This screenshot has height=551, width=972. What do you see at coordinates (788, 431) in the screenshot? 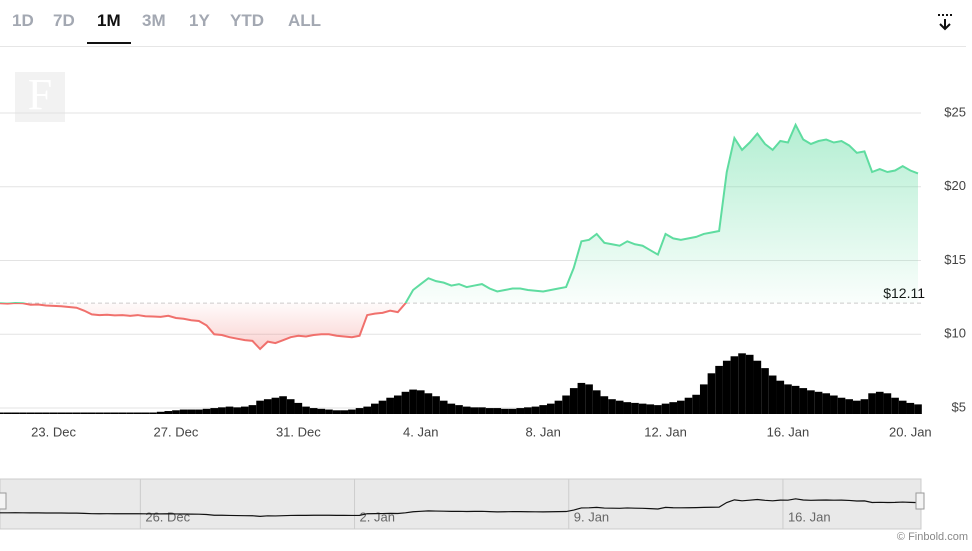
I see `x-tick-label: 16. Jan` at bounding box center [788, 431].